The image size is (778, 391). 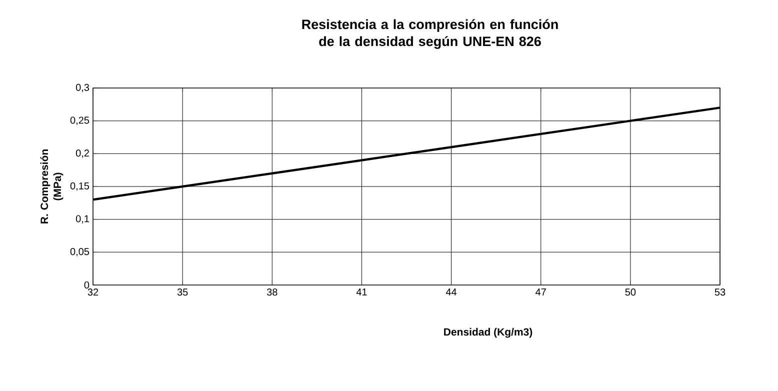 I want to click on y-tick-label: 0,3, so click(x=83, y=88).